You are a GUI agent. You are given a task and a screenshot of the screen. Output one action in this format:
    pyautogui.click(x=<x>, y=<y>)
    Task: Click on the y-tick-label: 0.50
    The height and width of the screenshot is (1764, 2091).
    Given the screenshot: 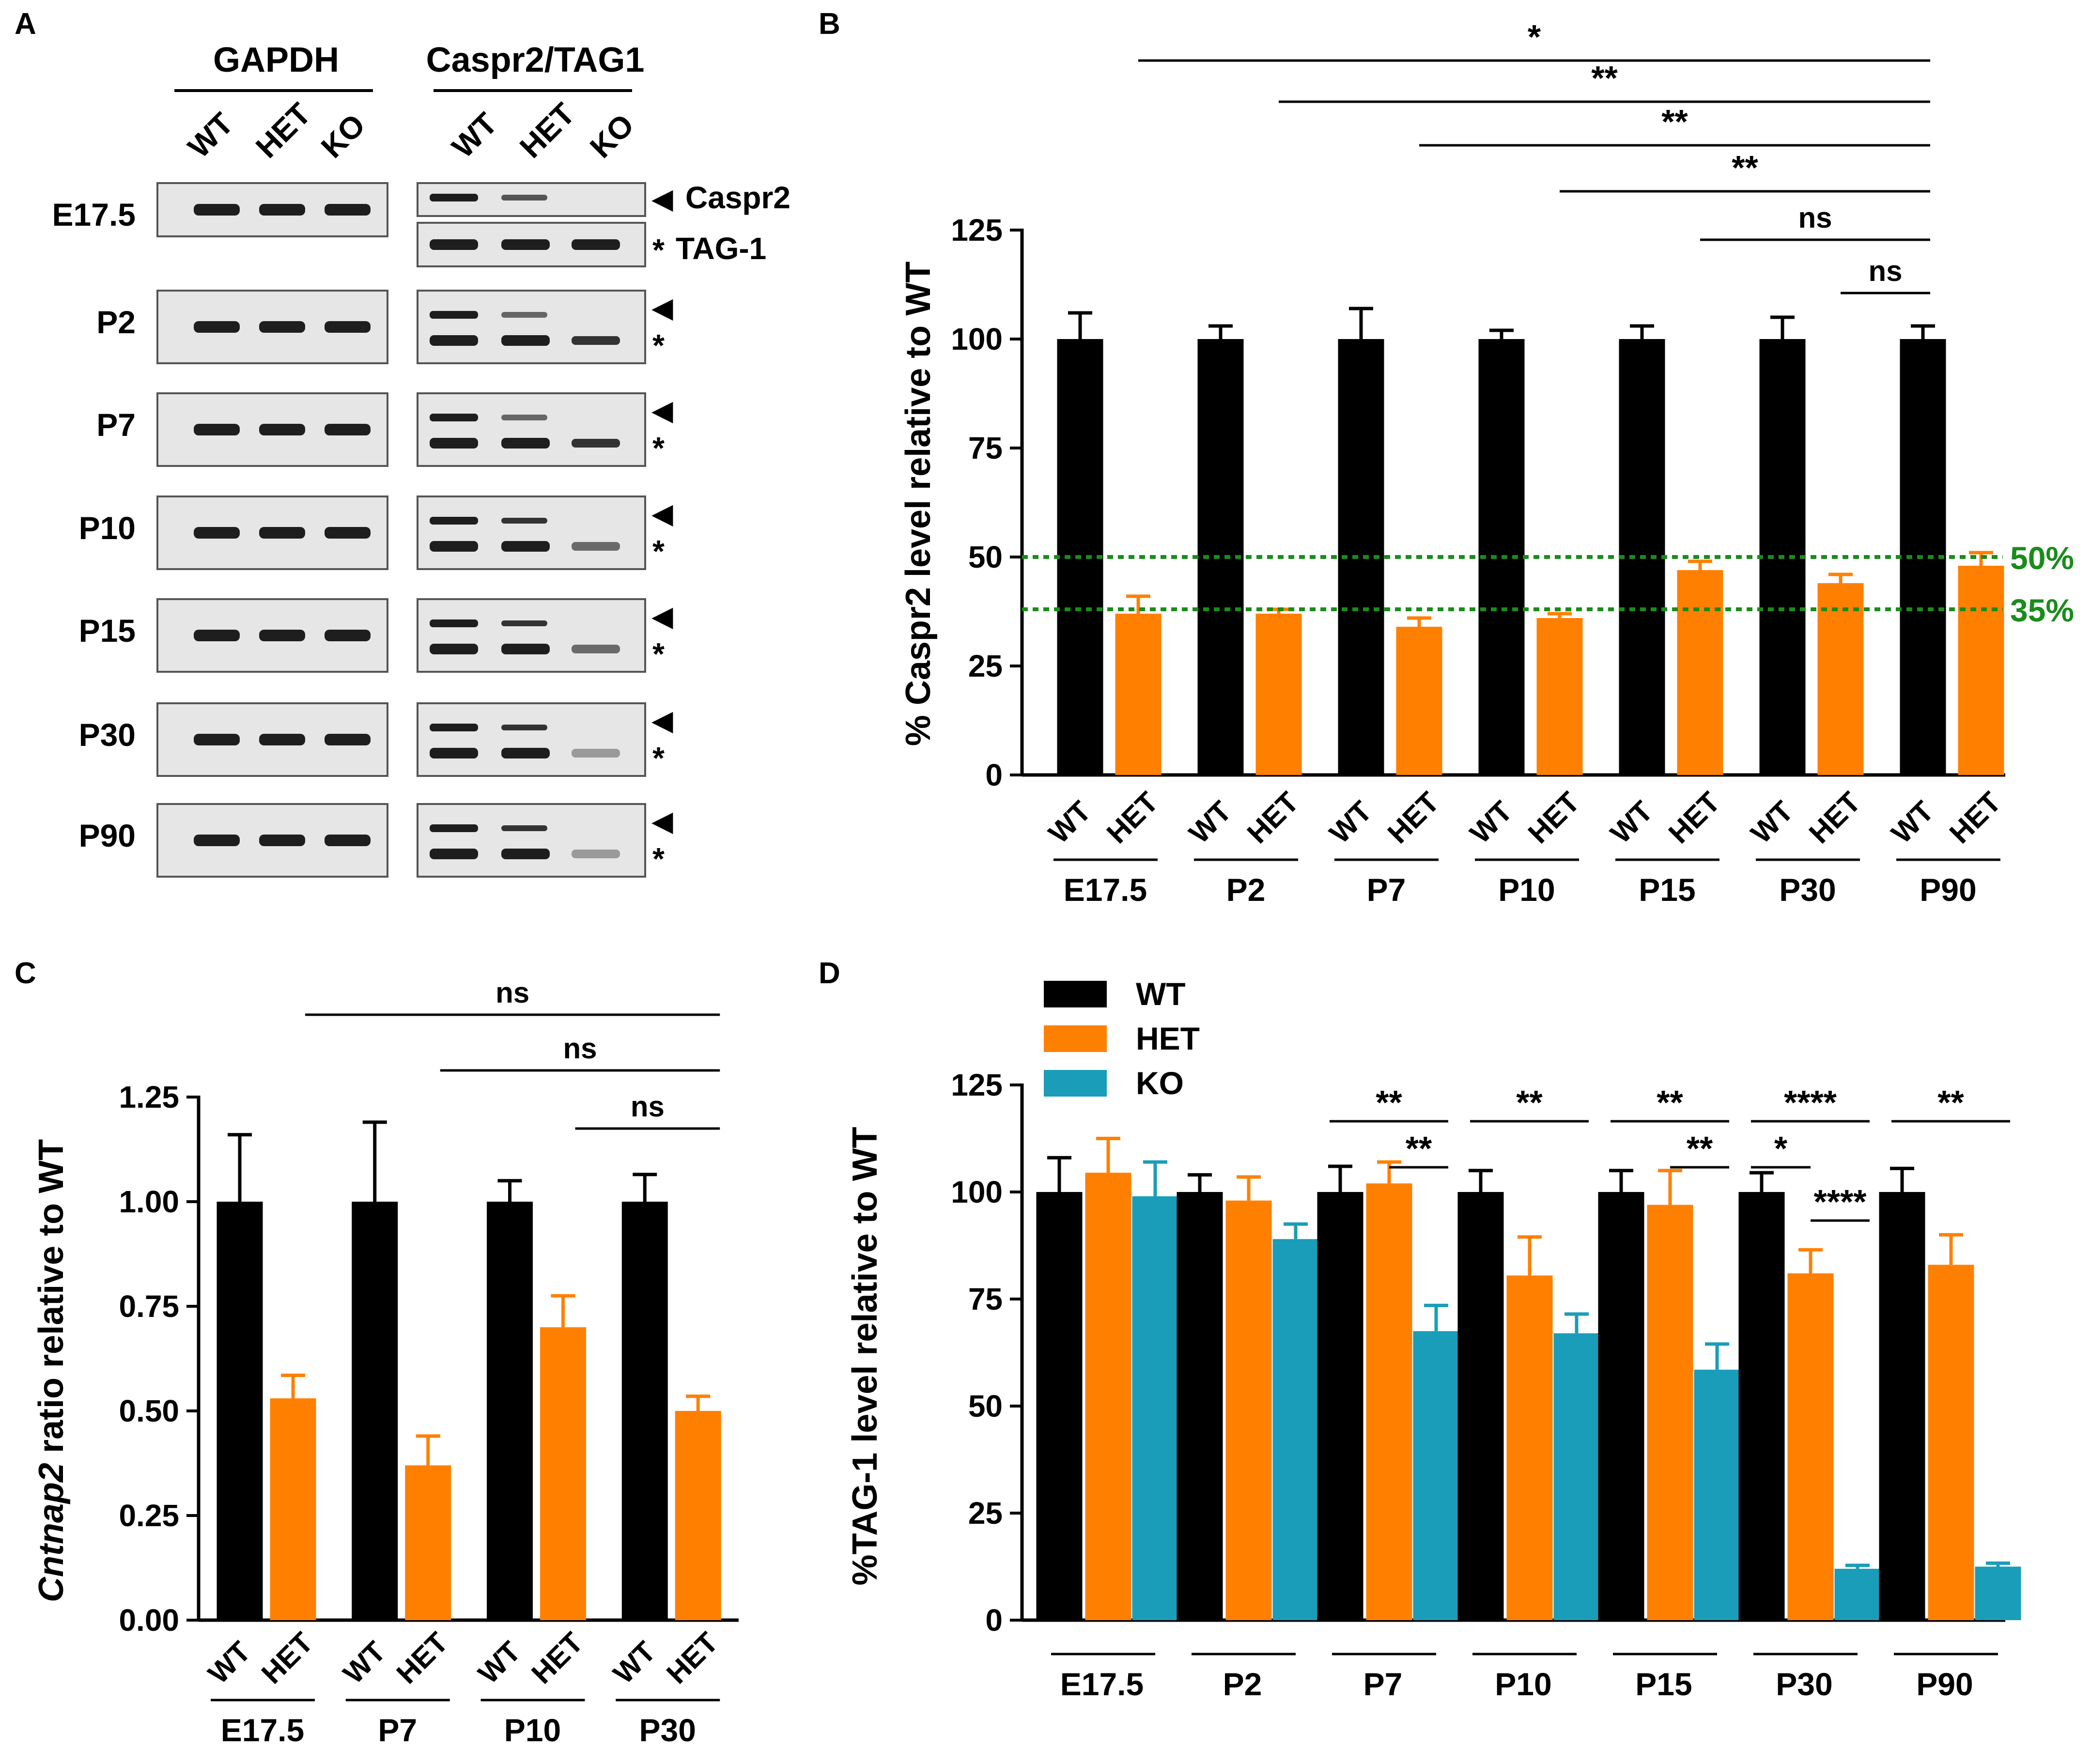 What is the action you would take?
    pyautogui.click(x=149, y=1410)
    